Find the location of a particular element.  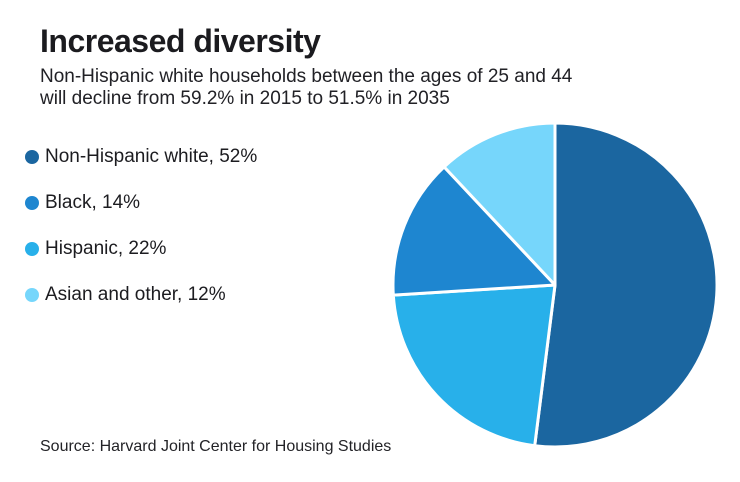

legend-item-black: Black, 14% is located at coordinates (141, 203).